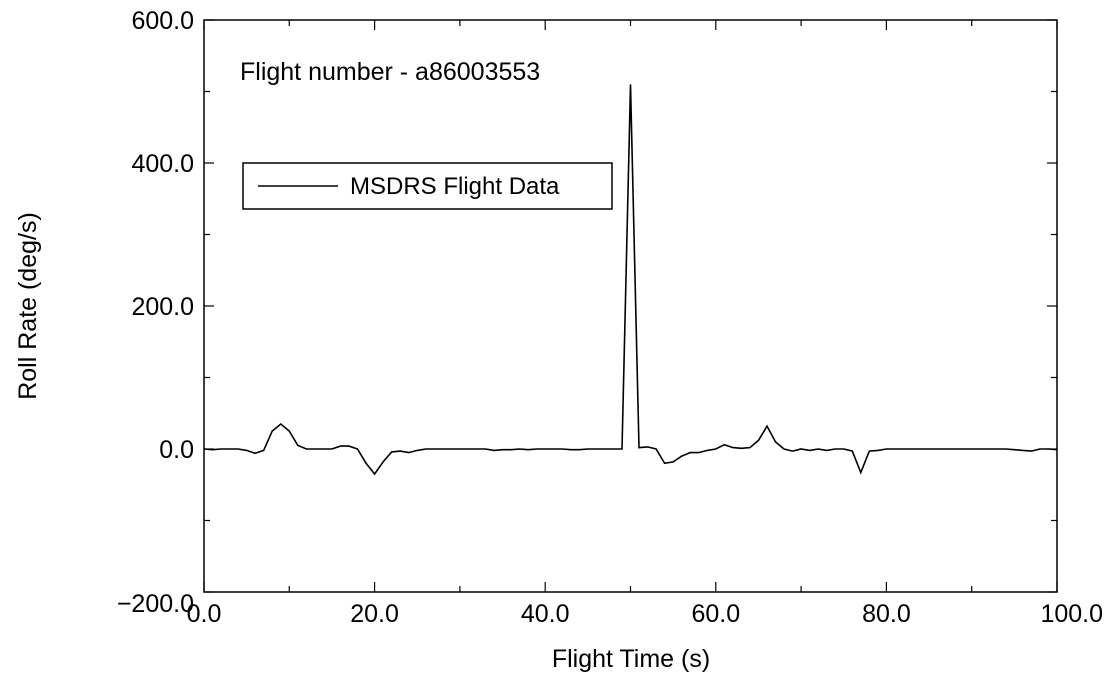 This screenshot has width=1105, height=683. I want to click on x-tick-label: 20.0, so click(374, 614).